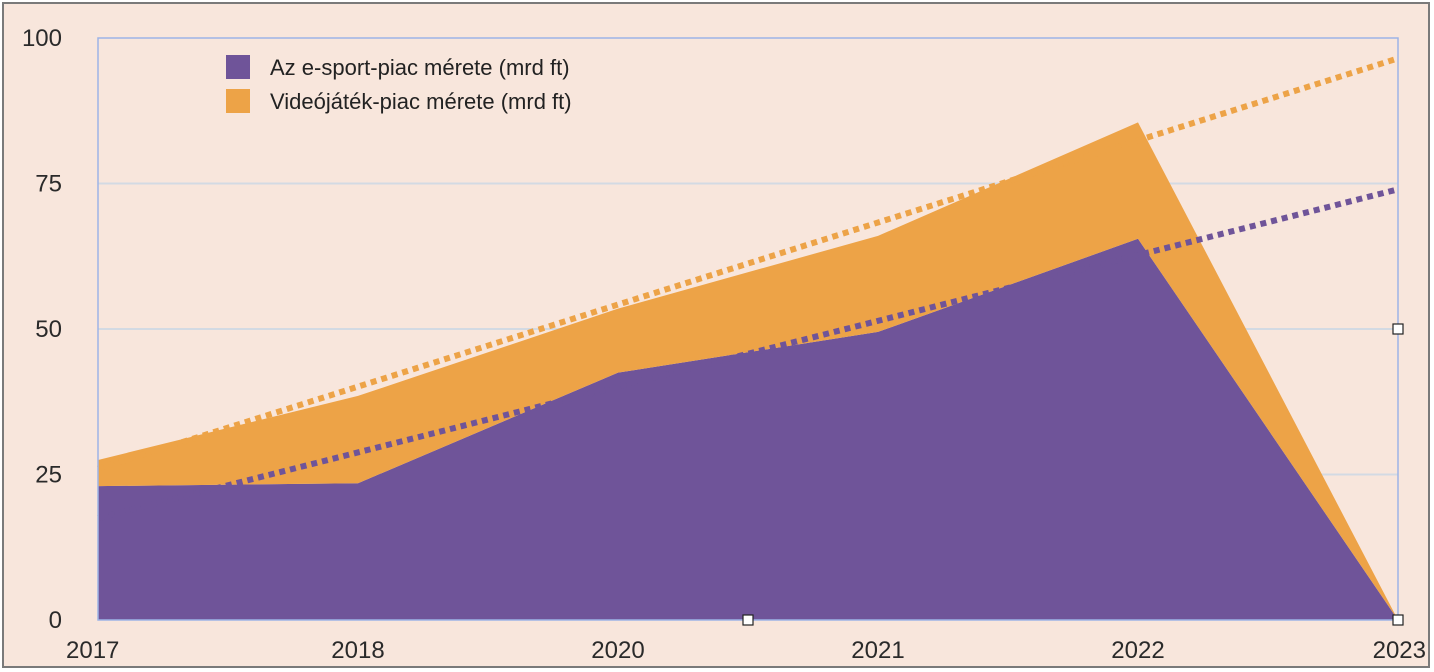 The height and width of the screenshot is (672, 1434). Describe the element at coordinates (617, 650) in the screenshot. I see `x-tick-label: 2020` at that location.